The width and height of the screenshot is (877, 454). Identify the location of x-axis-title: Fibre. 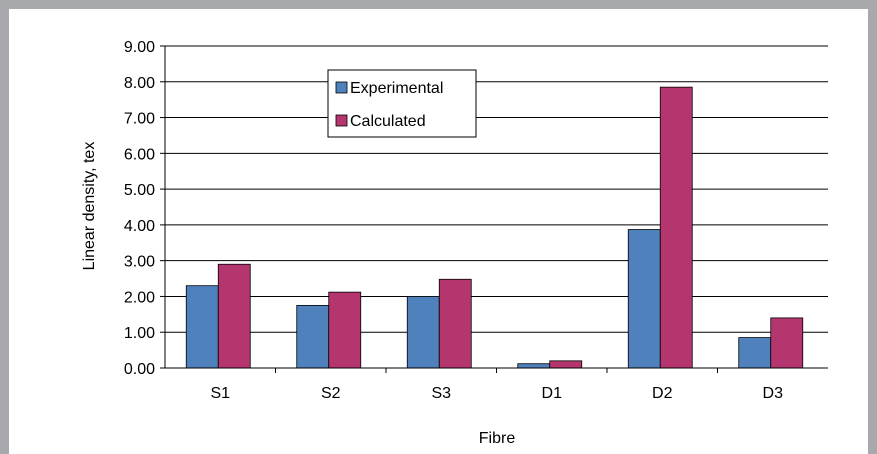
(497, 438).